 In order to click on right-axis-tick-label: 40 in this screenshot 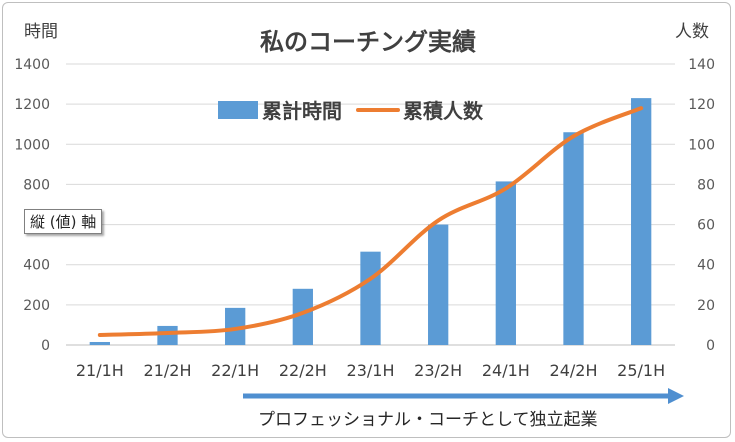, I will do `click(706, 266)`.